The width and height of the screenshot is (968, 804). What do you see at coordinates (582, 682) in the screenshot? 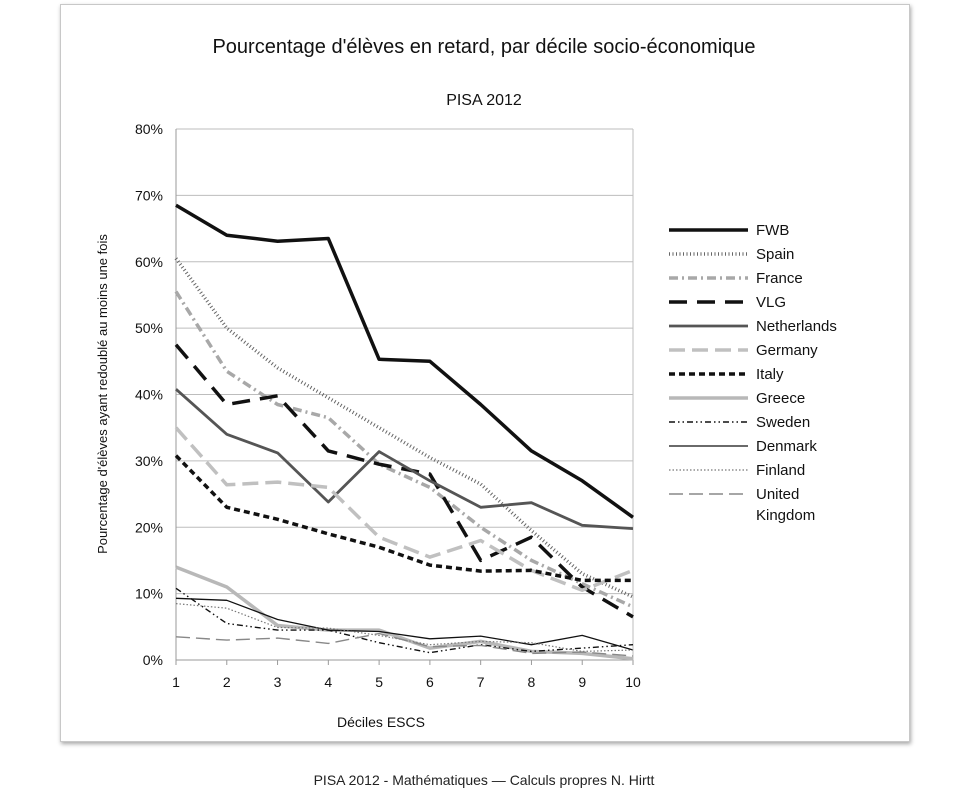
I see `x-tick-label: 9` at bounding box center [582, 682].